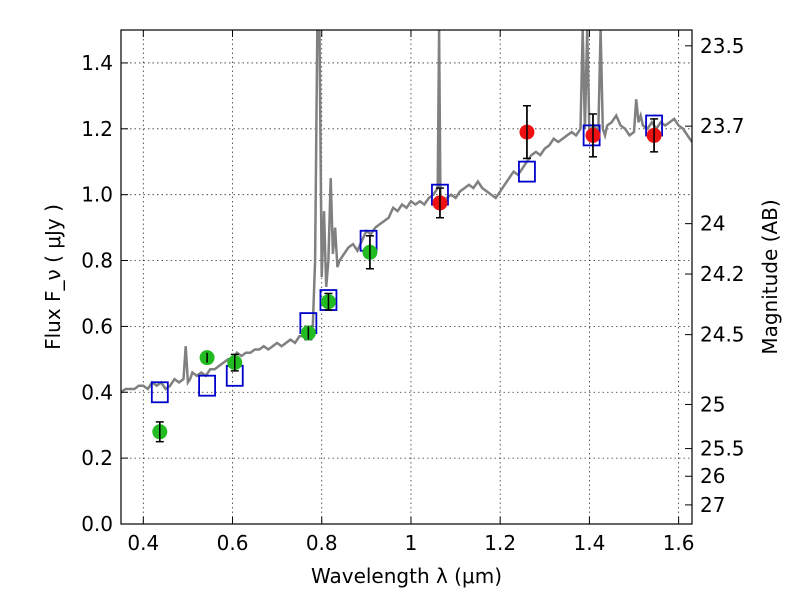 The height and width of the screenshot is (600, 800). What do you see at coordinates (97, 392) in the screenshot?
I see `y-tick-label: 0.4` at bounding box center [97, 392].